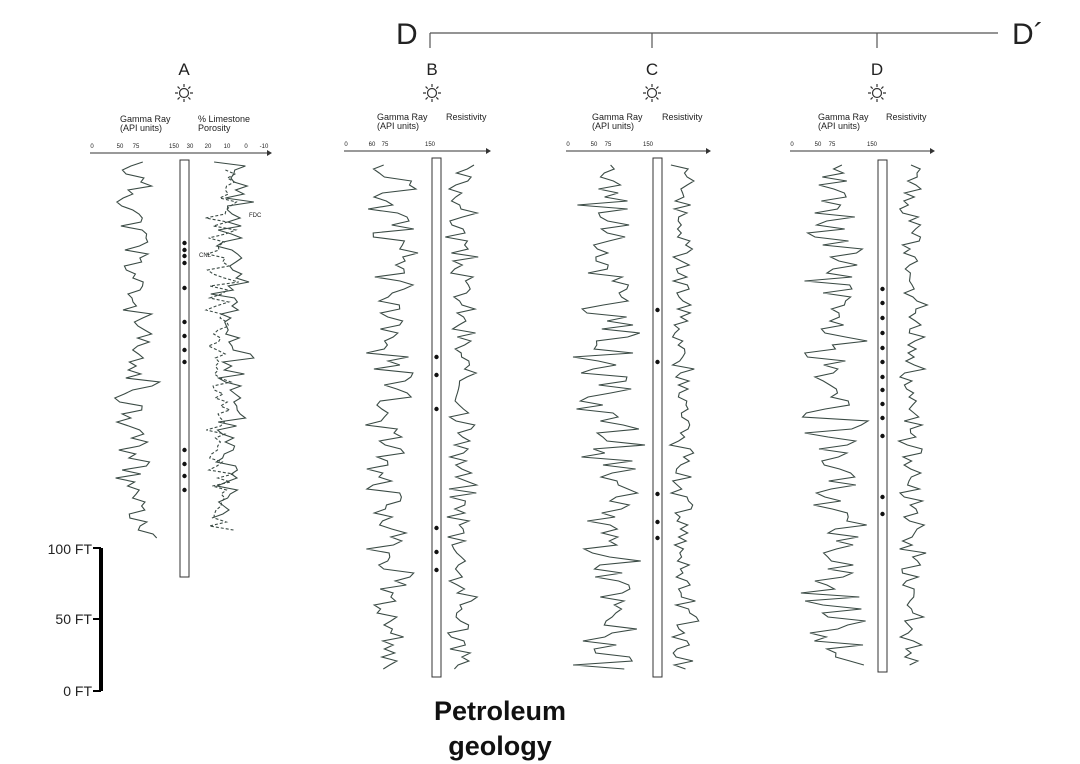  What do you see at coordinates (184, 69) in the screenshot?
I see `well-a-label: A` at bounding box center [184, 69].